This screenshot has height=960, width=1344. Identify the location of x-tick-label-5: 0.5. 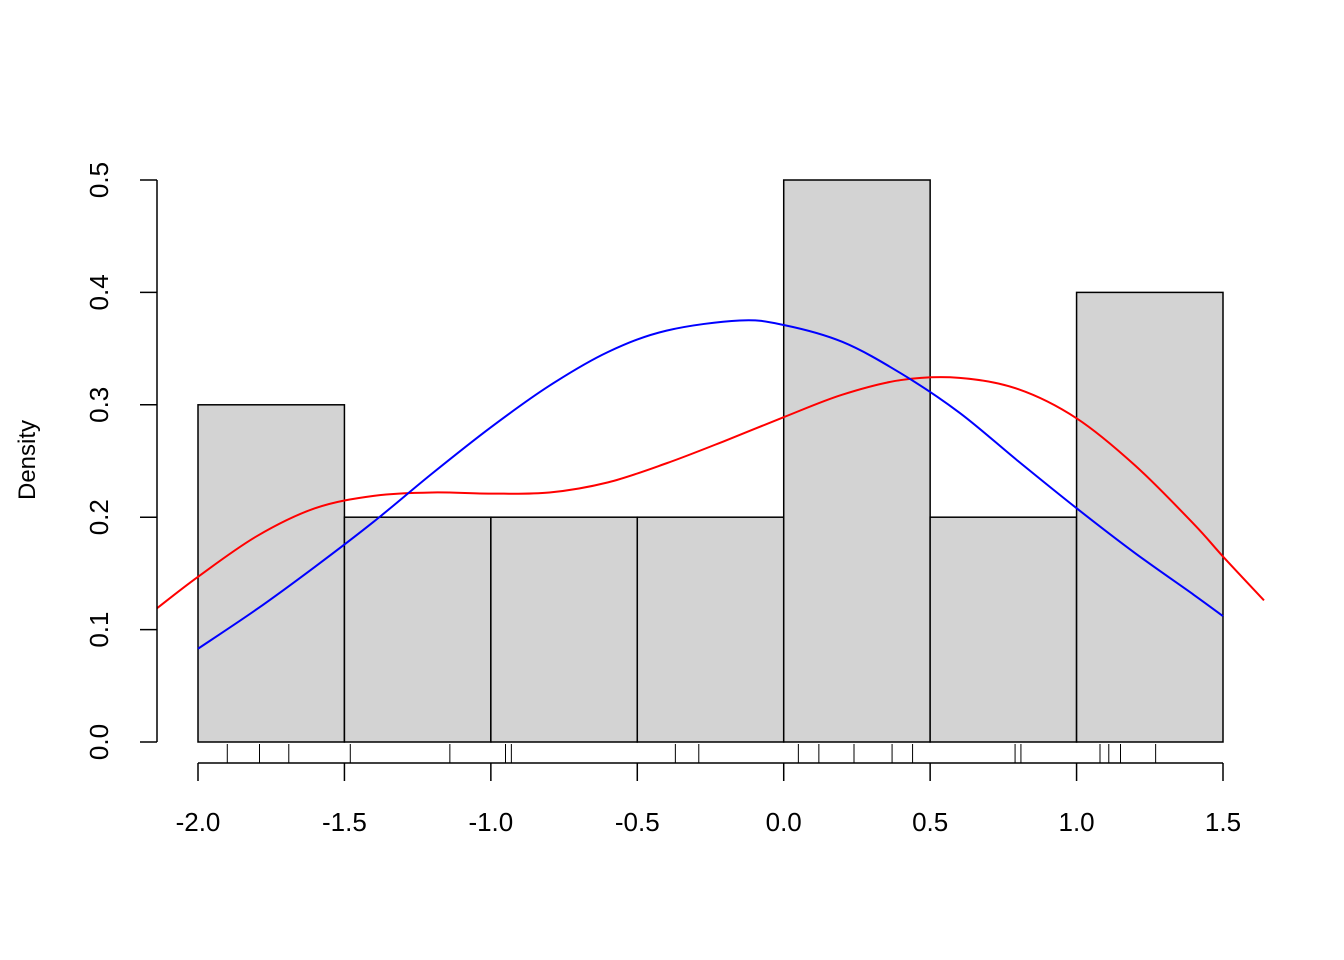
(930, 822).